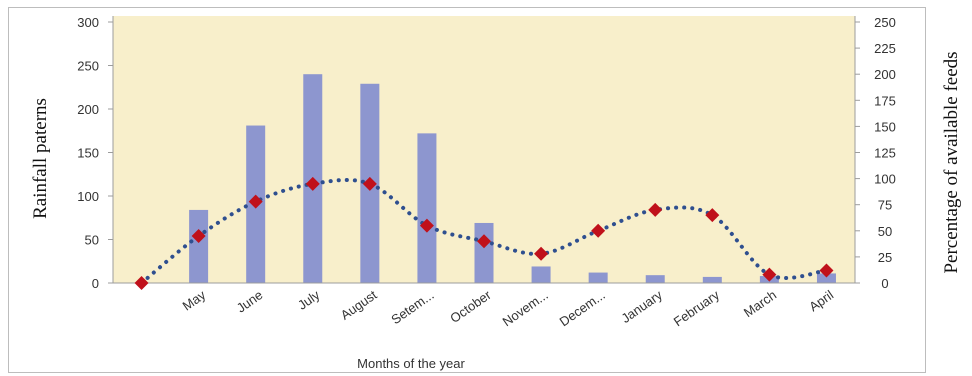 This screenshot has width=972, height=376. What do you see at coordinates (88, 66) in the screenshot?
I see `y-tick-label: 250` at bounding box center [88, 66].